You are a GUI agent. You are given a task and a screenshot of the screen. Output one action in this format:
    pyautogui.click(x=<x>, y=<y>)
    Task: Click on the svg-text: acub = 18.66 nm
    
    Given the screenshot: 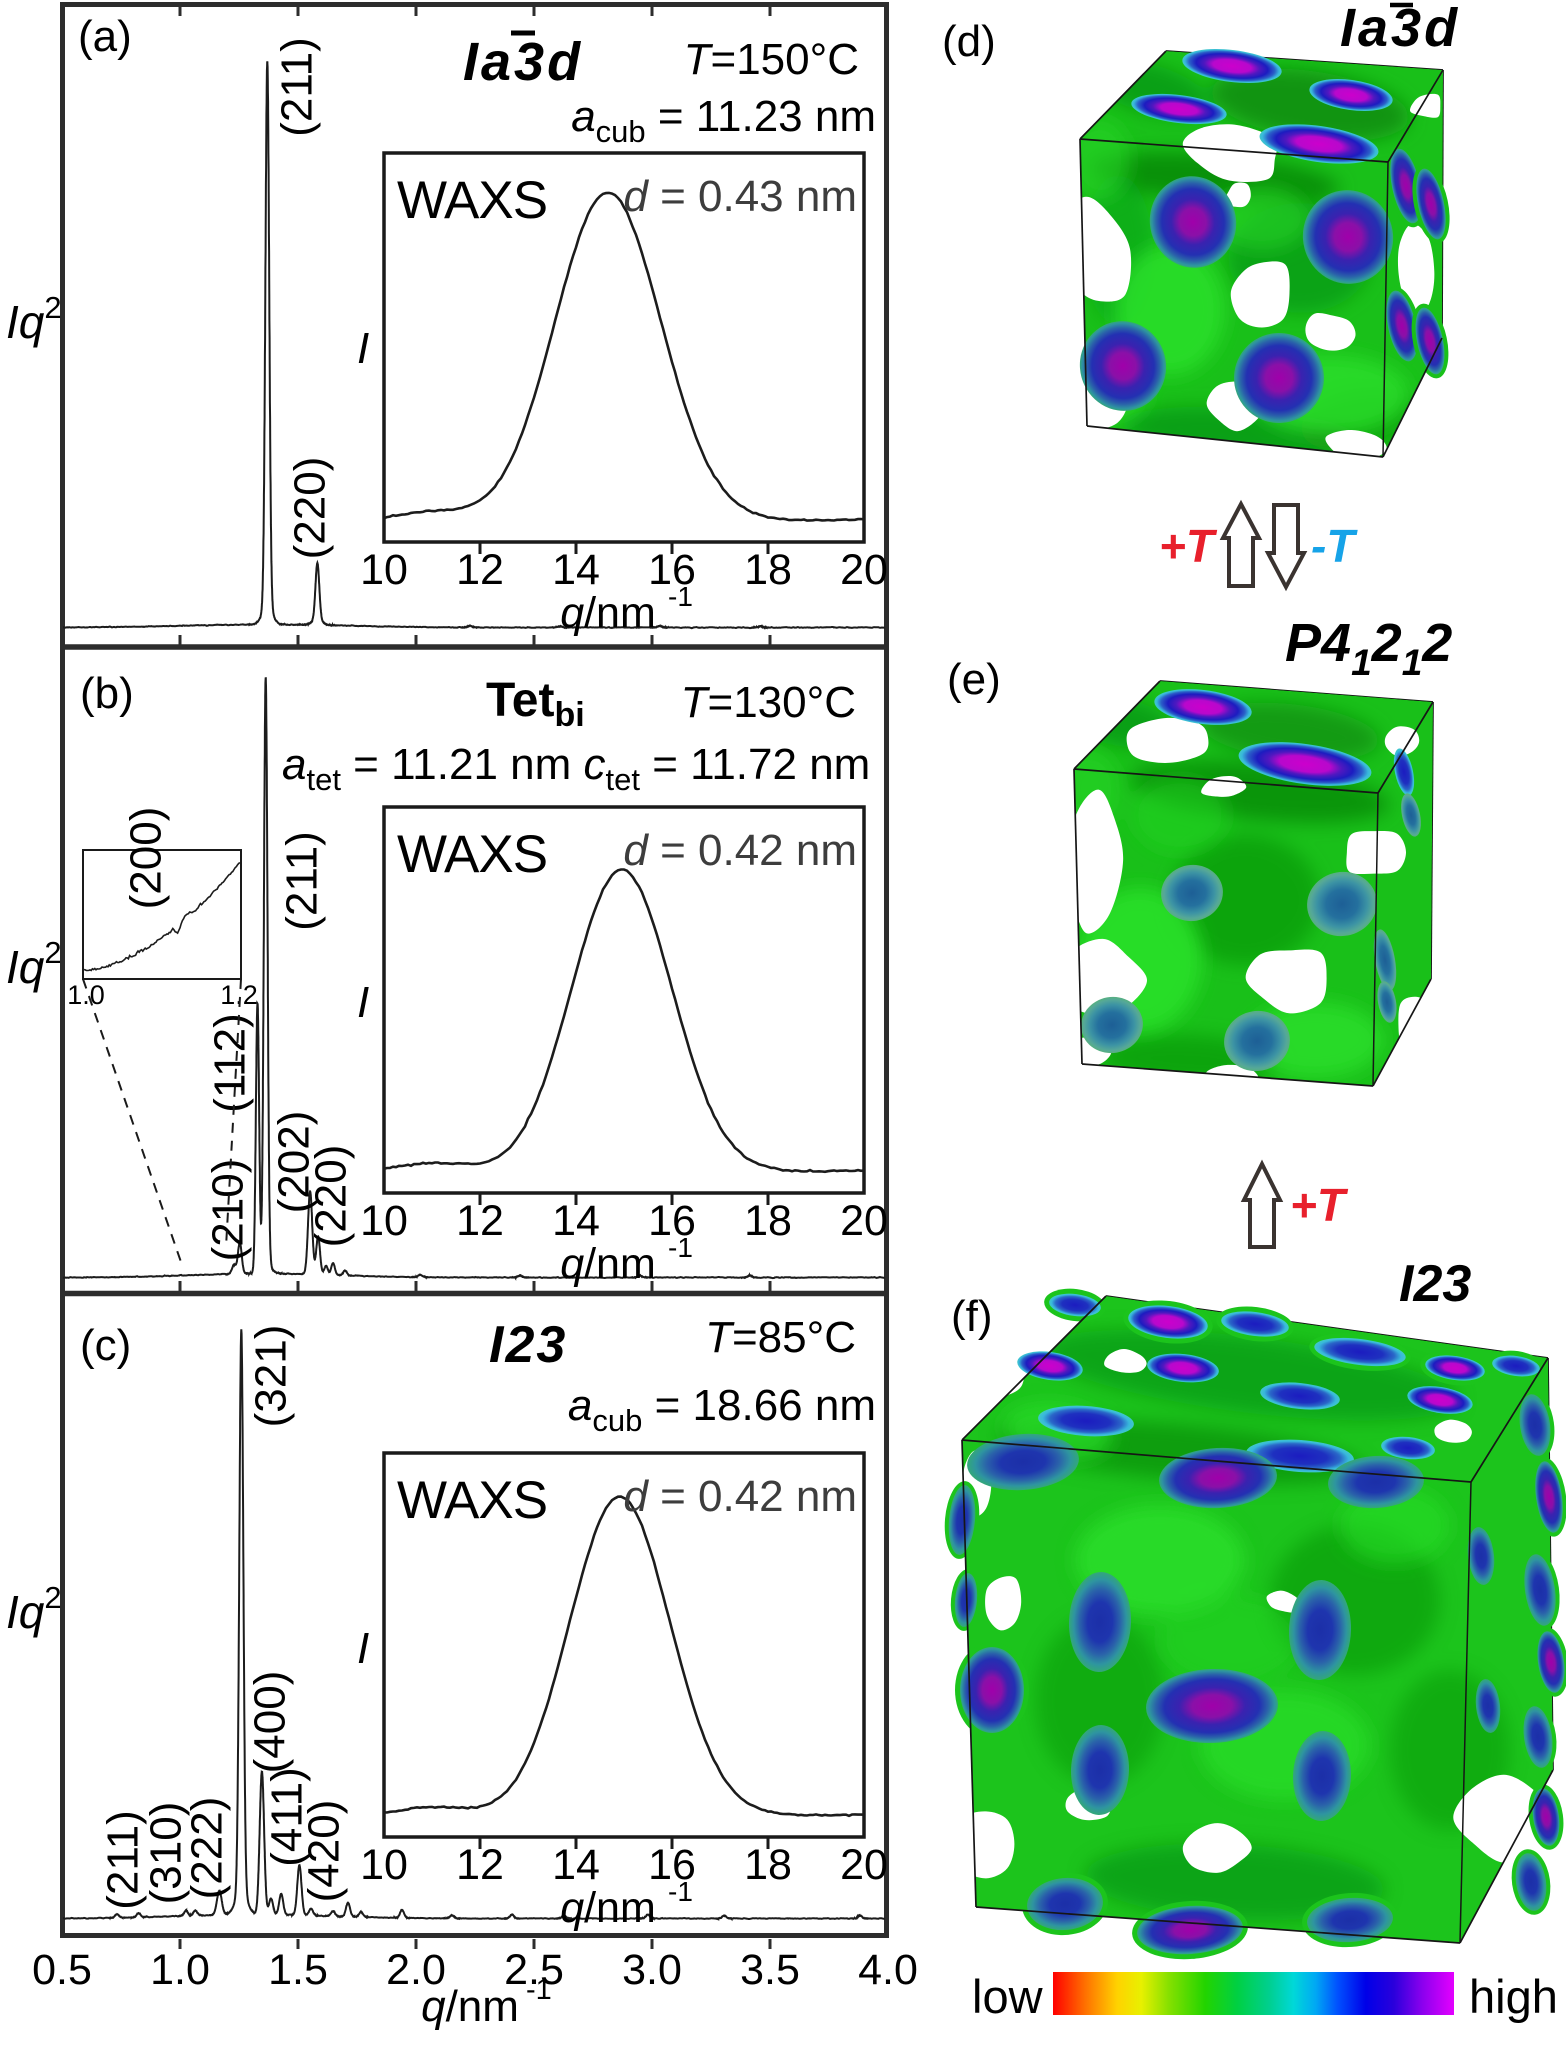 What is the action you would take?
    pyautogui.click(x=722, y=1409)
    